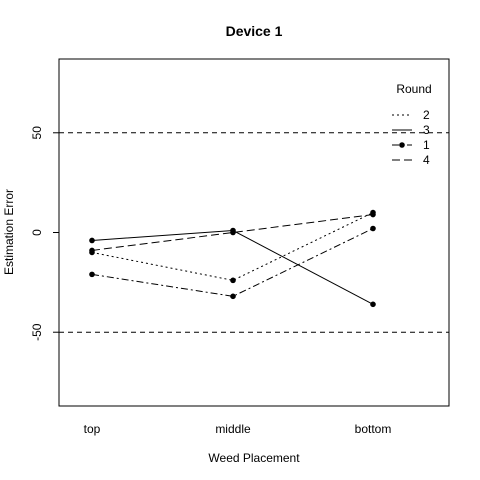  What do you see at coordinates (92, 429) in the screenshot?
I see `x-tick-label-top: top` at bounding box center [92, 429].